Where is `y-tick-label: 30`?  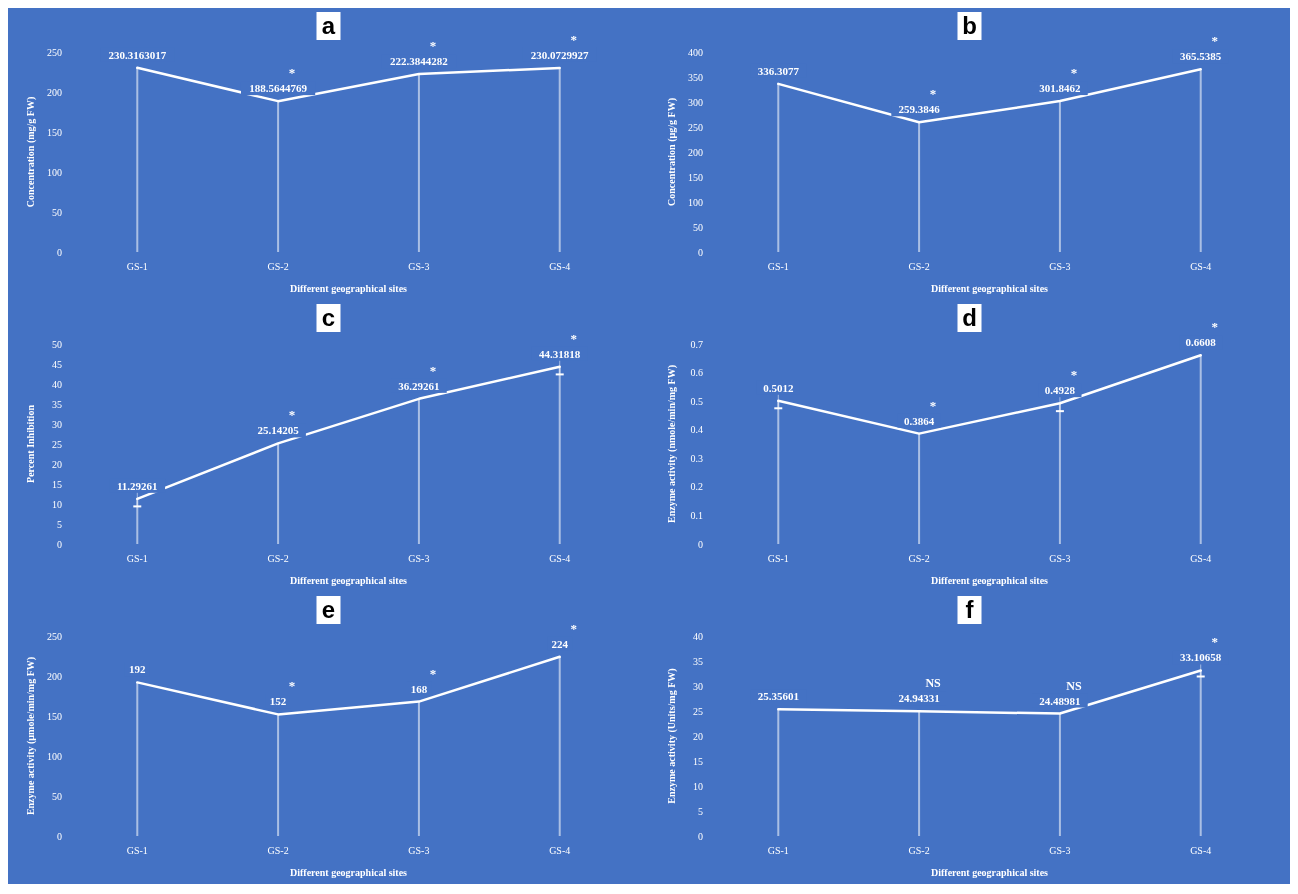
y-tick-label: 30 is located at coordinates (698, 686).